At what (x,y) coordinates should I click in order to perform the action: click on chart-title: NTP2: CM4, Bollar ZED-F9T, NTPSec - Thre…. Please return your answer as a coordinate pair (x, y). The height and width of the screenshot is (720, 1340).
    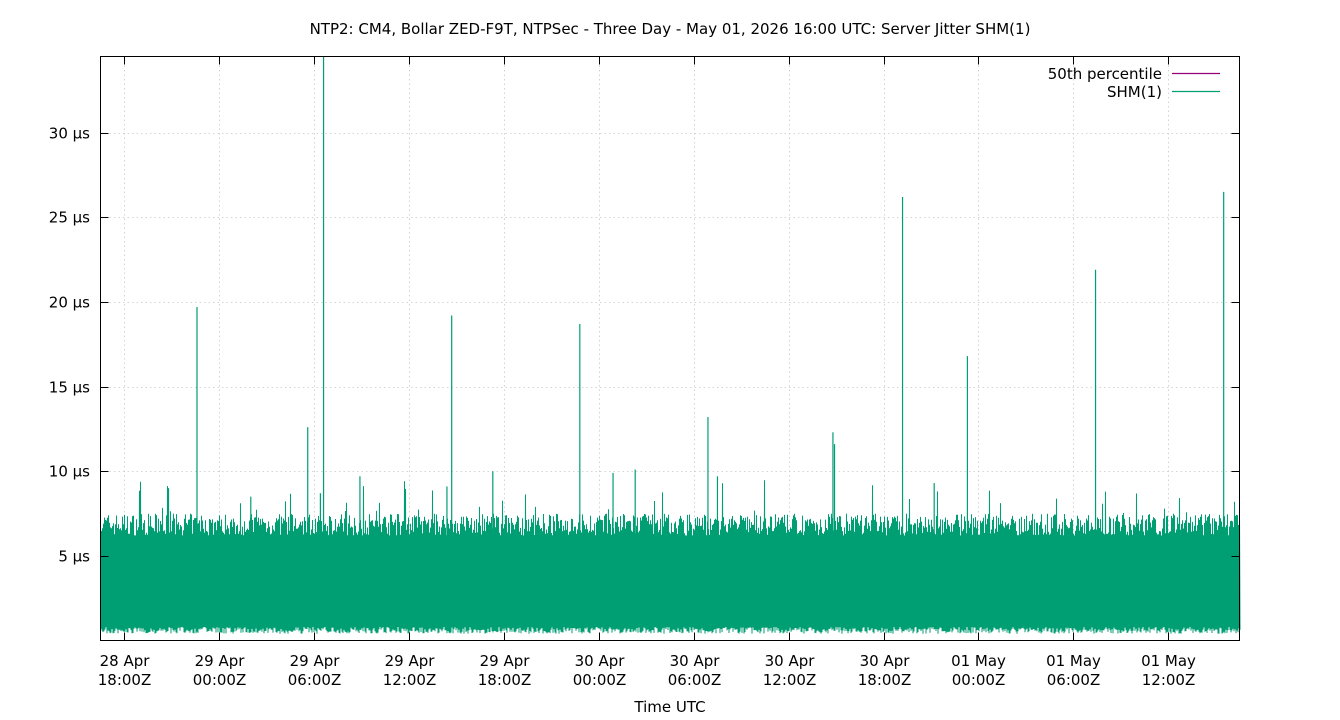
    Looking at the image, I should click on (670, 29).